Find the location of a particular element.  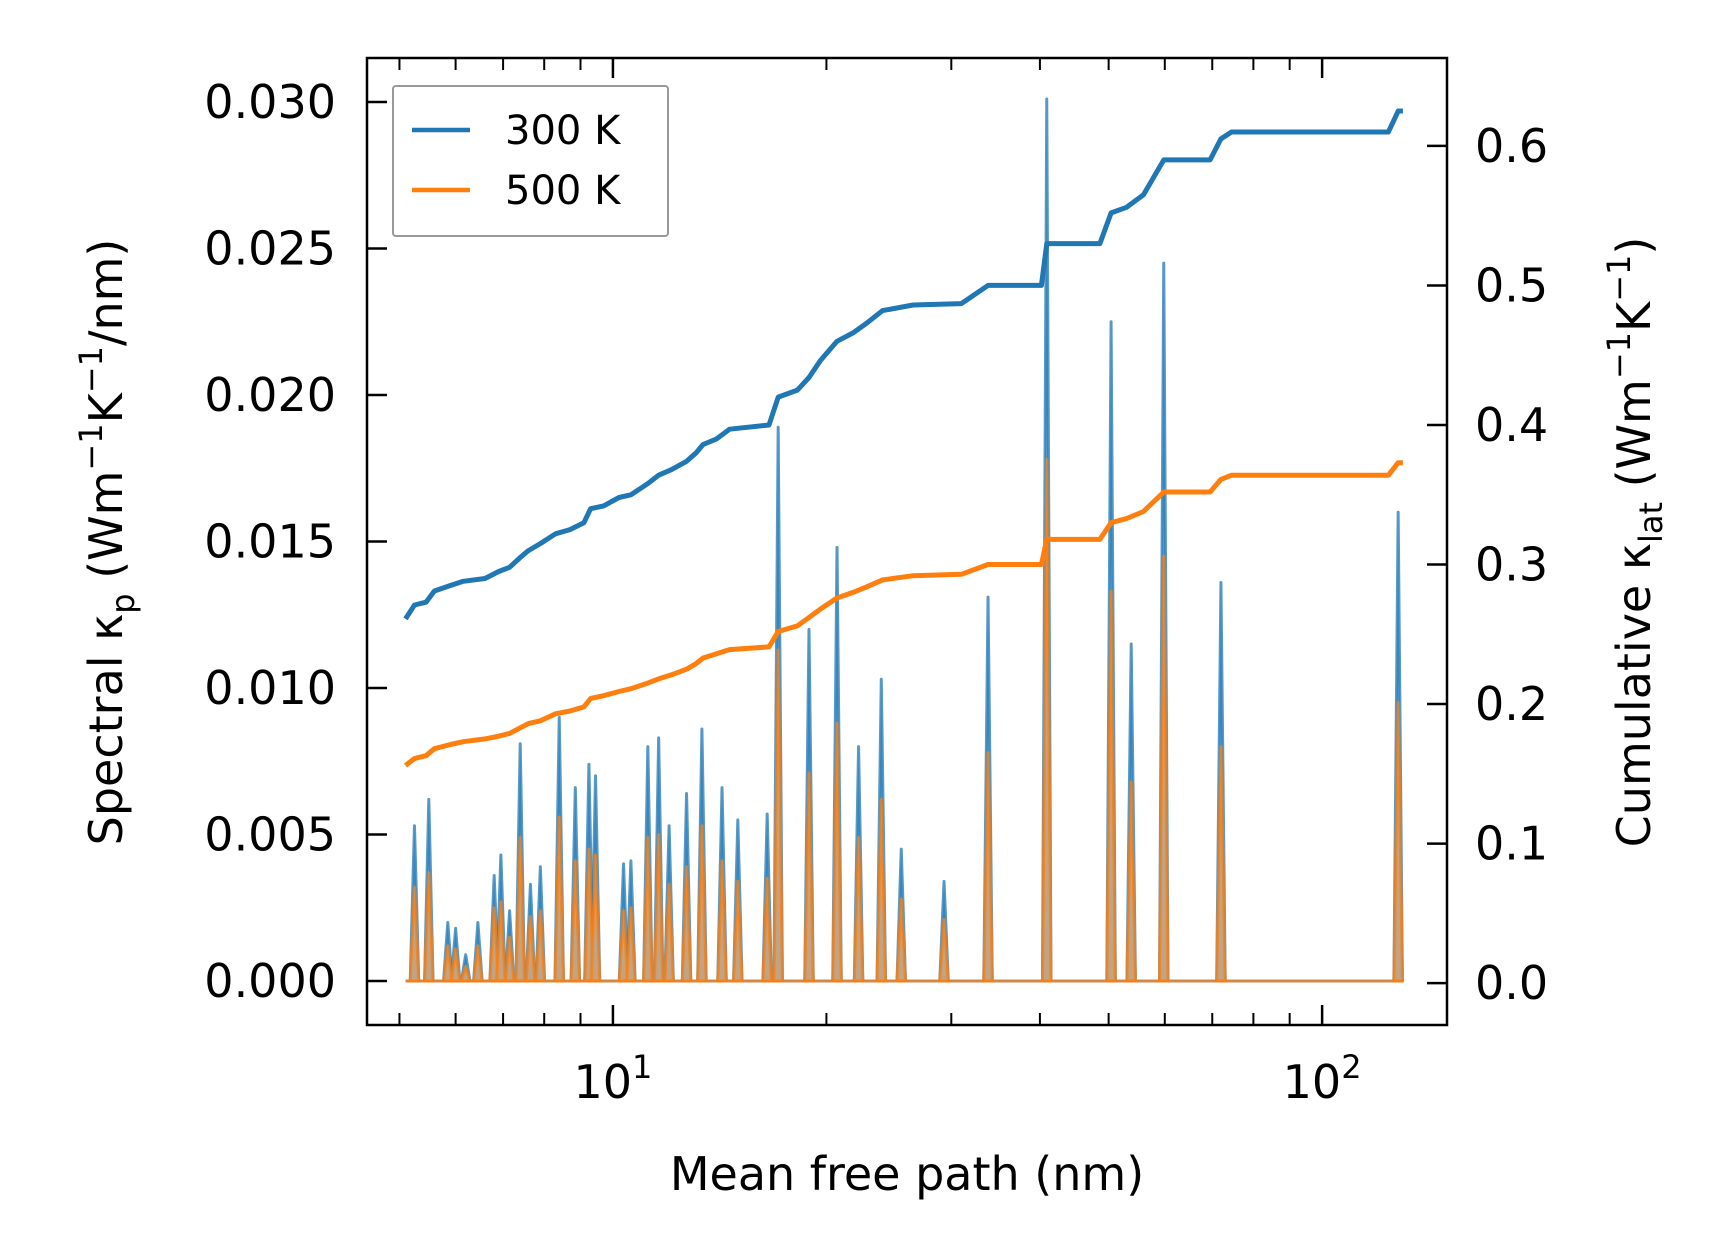

y-left-tick-label: 0.005 is located at coordinates (270, 835).